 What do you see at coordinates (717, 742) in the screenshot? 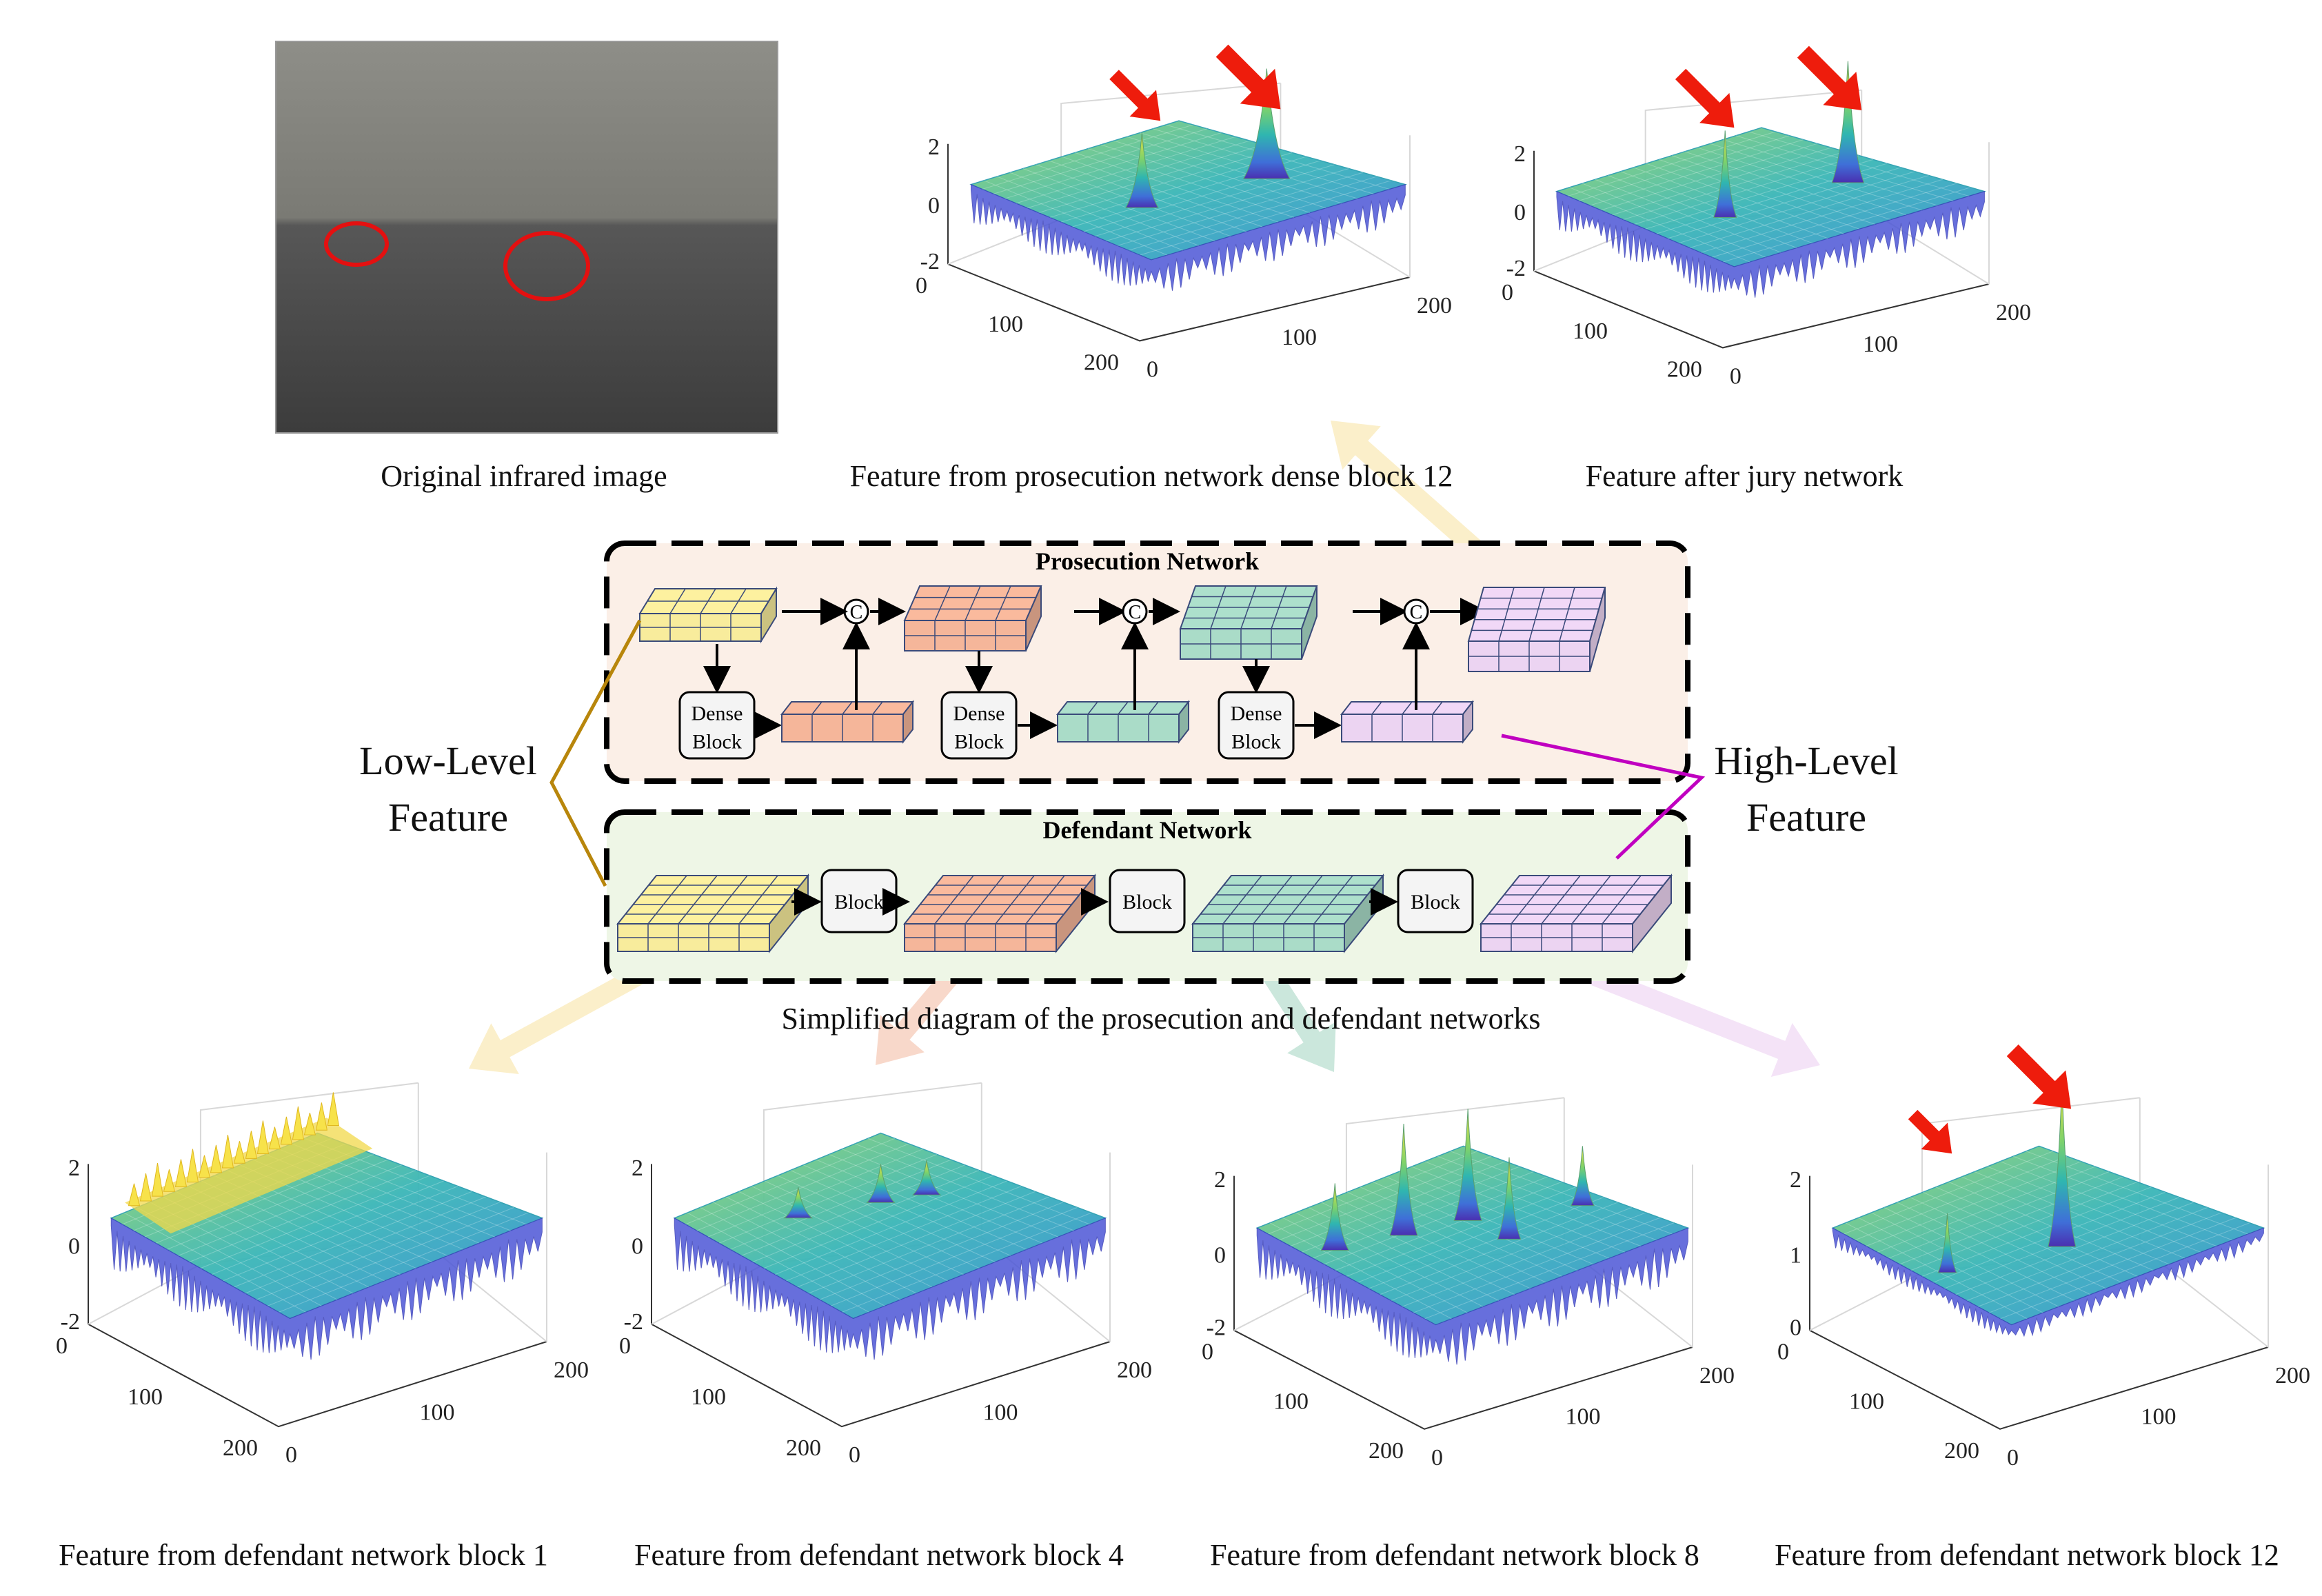
I see `dense-block-1-label-2: Block` at bounding box center [717, 742].